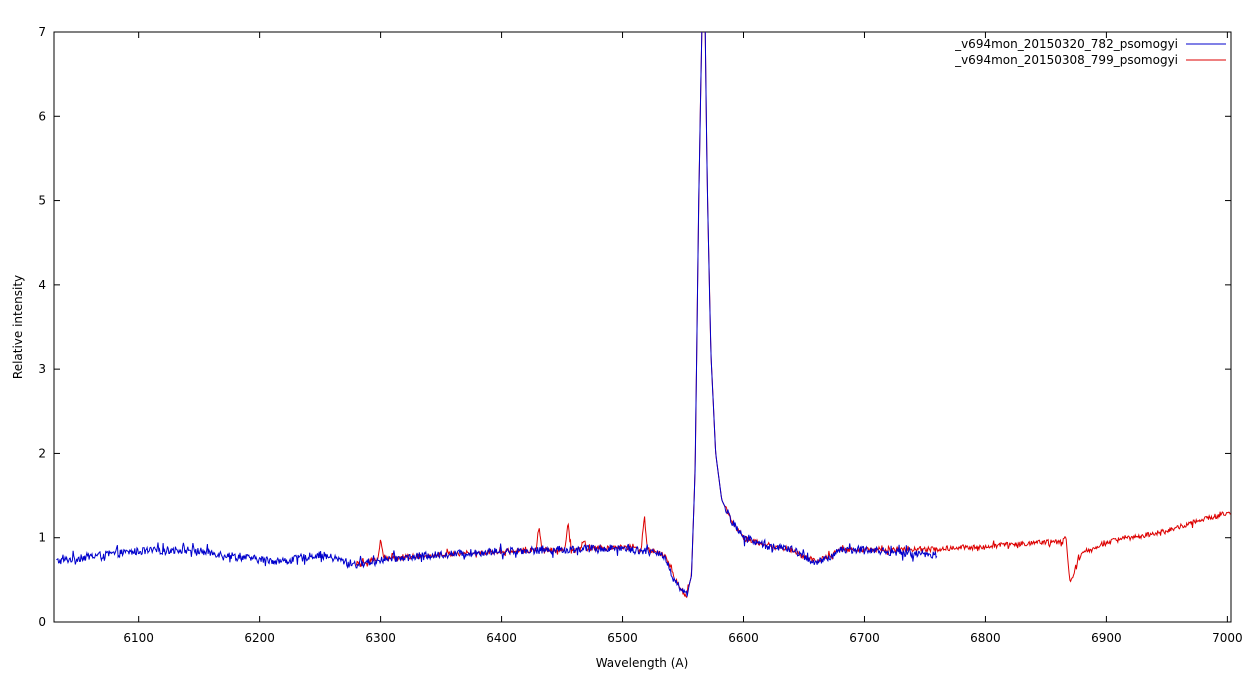 This screenshot has height=674, width=1252. I want to click on y-tick-label: 0, so click(42, 622).